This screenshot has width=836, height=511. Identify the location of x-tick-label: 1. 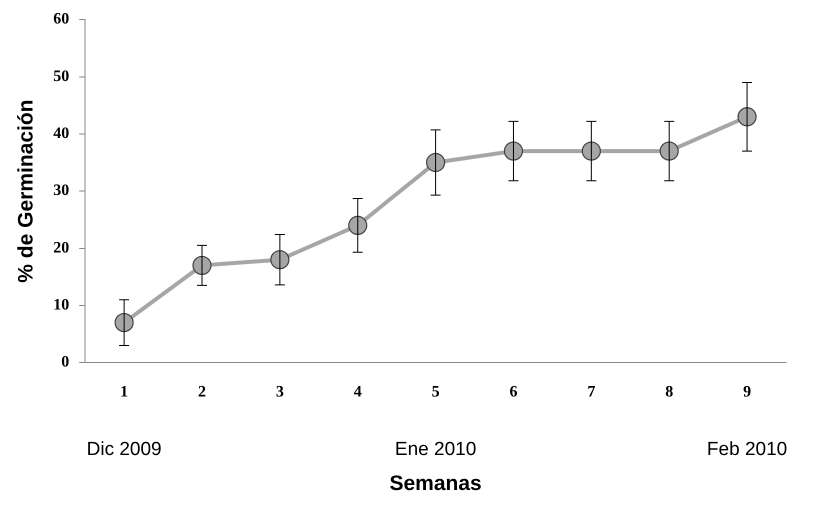
(124, 391).